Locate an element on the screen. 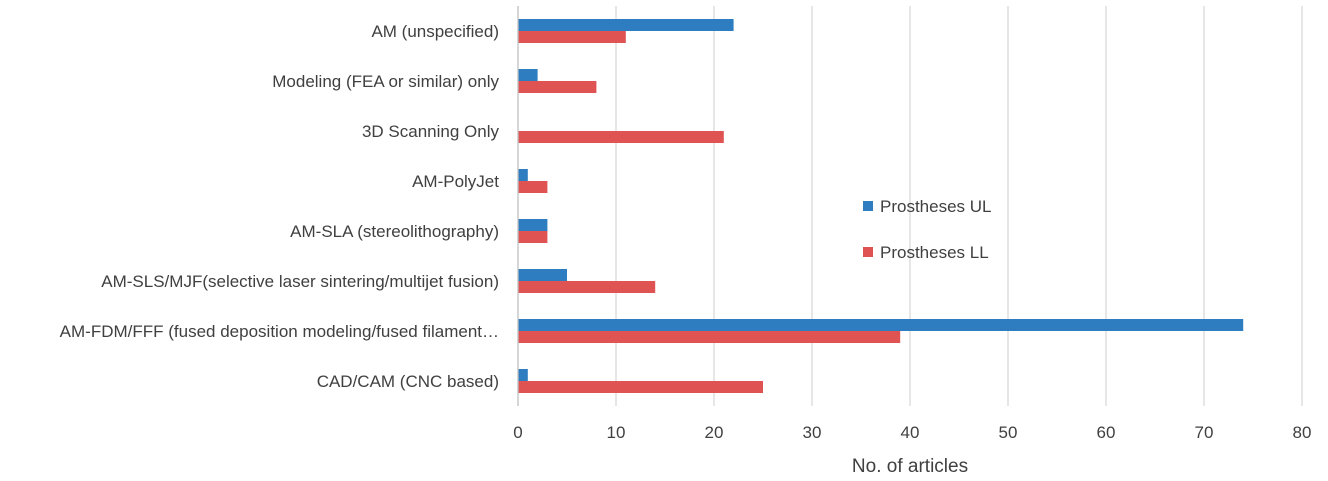 This screenshot has width=1328, height=481. category-label: AM (unspecified) is located at coordinates (435, 31).